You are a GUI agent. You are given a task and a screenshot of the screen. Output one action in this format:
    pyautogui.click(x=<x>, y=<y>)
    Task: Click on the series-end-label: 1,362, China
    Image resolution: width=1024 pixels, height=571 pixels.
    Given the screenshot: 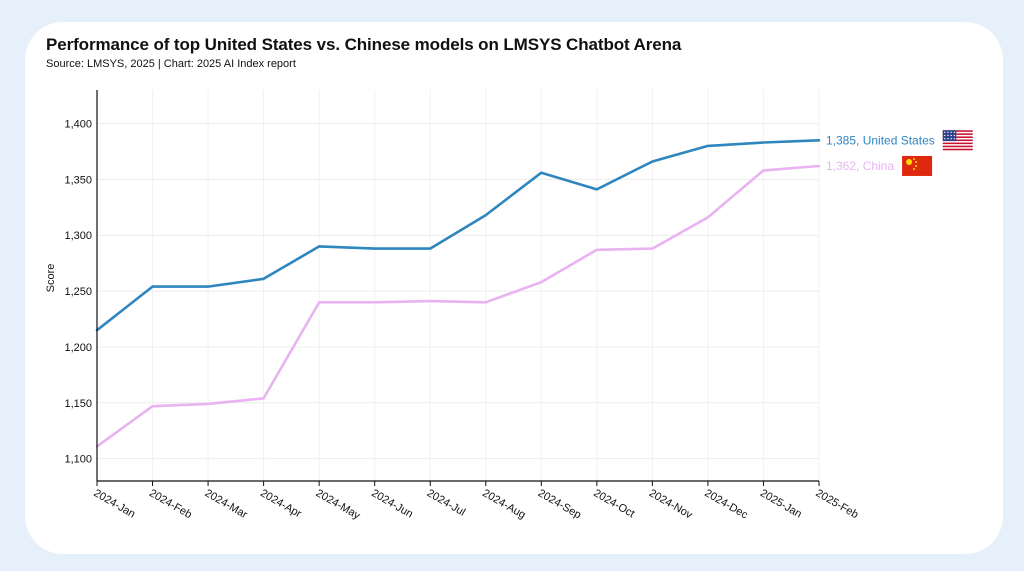 What is the action you would take?
    pyautogui.click(x=860, y=166)
    